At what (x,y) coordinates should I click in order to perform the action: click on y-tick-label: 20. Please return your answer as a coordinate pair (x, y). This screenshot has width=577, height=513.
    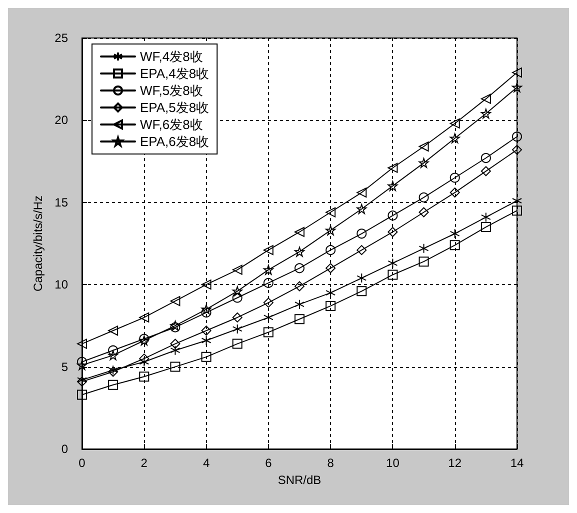
    Looking at the image, I should click on (61, 120).